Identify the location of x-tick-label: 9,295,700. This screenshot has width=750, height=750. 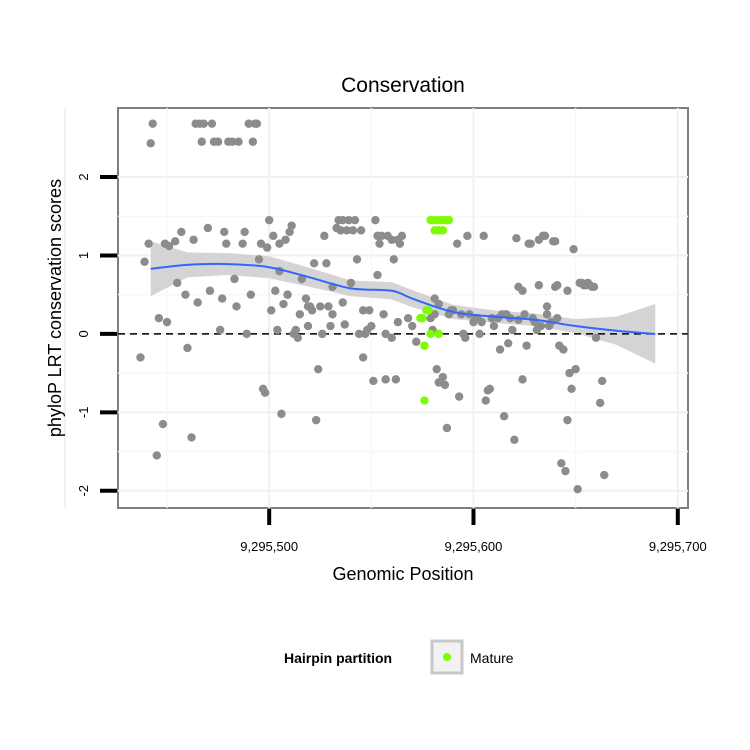
(678, 546).